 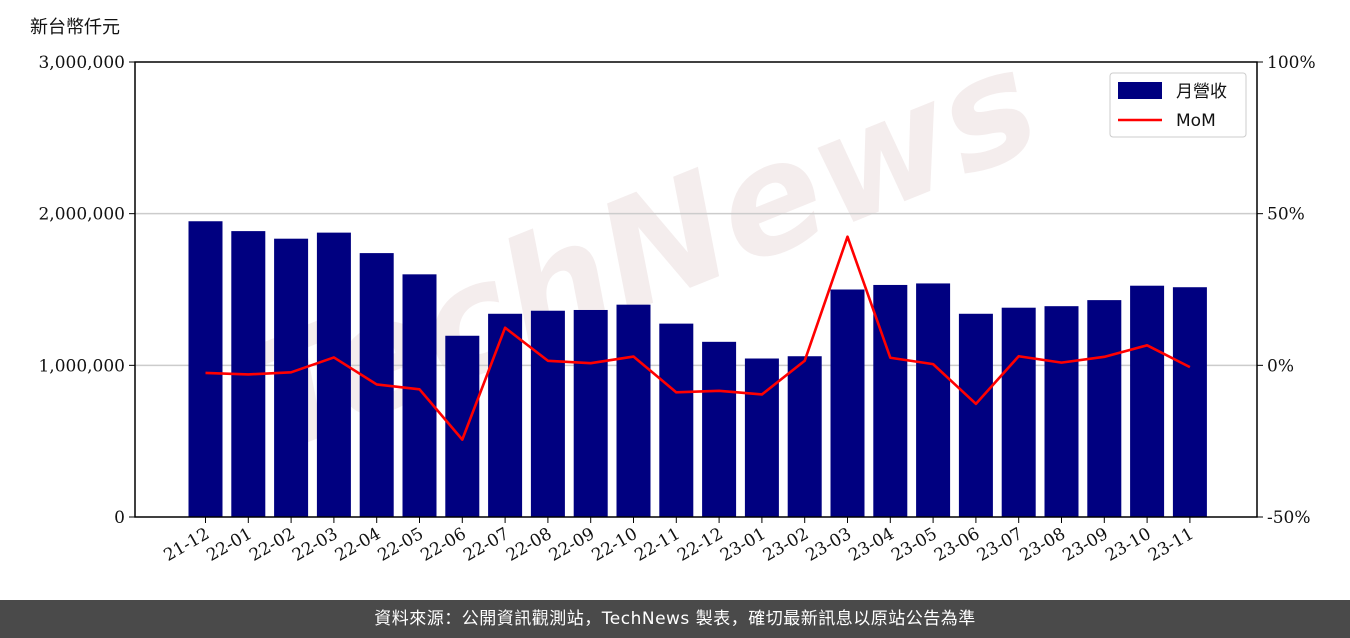 I want to click on legend-label-line: MoM, so click(x=1196, y=121).